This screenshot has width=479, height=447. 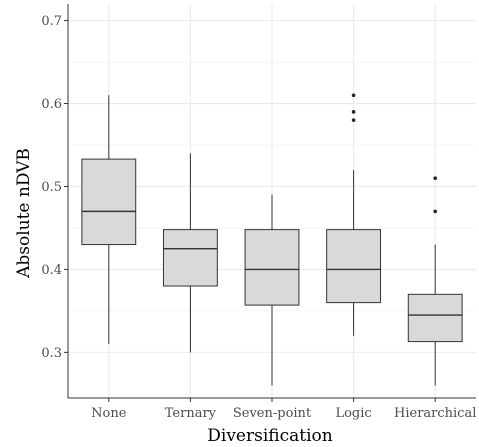 I want to click on y-tick-label: 0.5, so click(x=51, y=187).